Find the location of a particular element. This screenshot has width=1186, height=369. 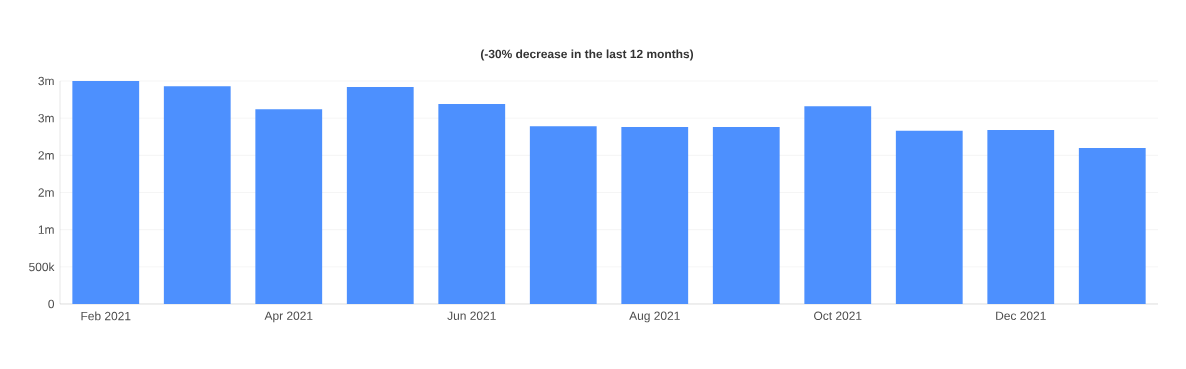

y-tick-label: 500k is located at coordinates (42, 267).